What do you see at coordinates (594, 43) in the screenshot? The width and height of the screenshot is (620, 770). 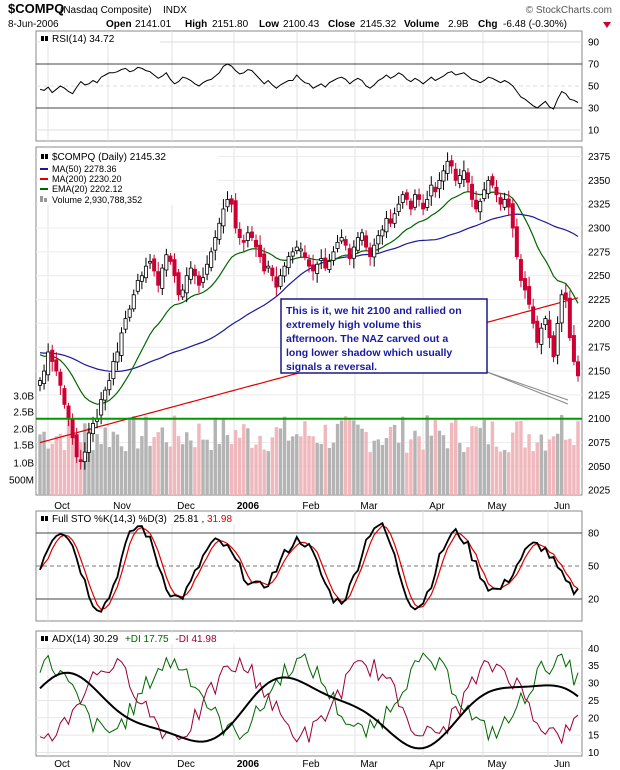 I see `rsi-tick-label: 90` at bounding box center [594, 43].